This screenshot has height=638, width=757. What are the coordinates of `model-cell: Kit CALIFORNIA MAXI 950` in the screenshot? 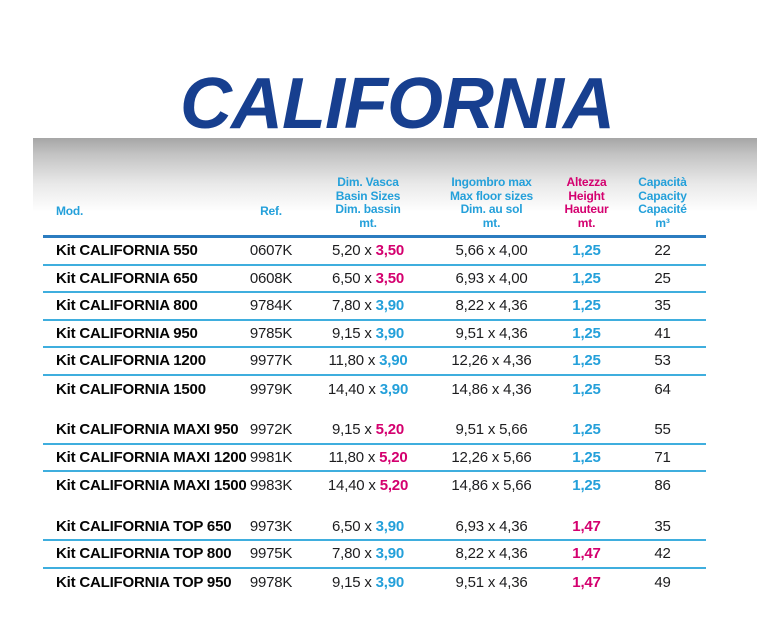 It's located at (147, 430).